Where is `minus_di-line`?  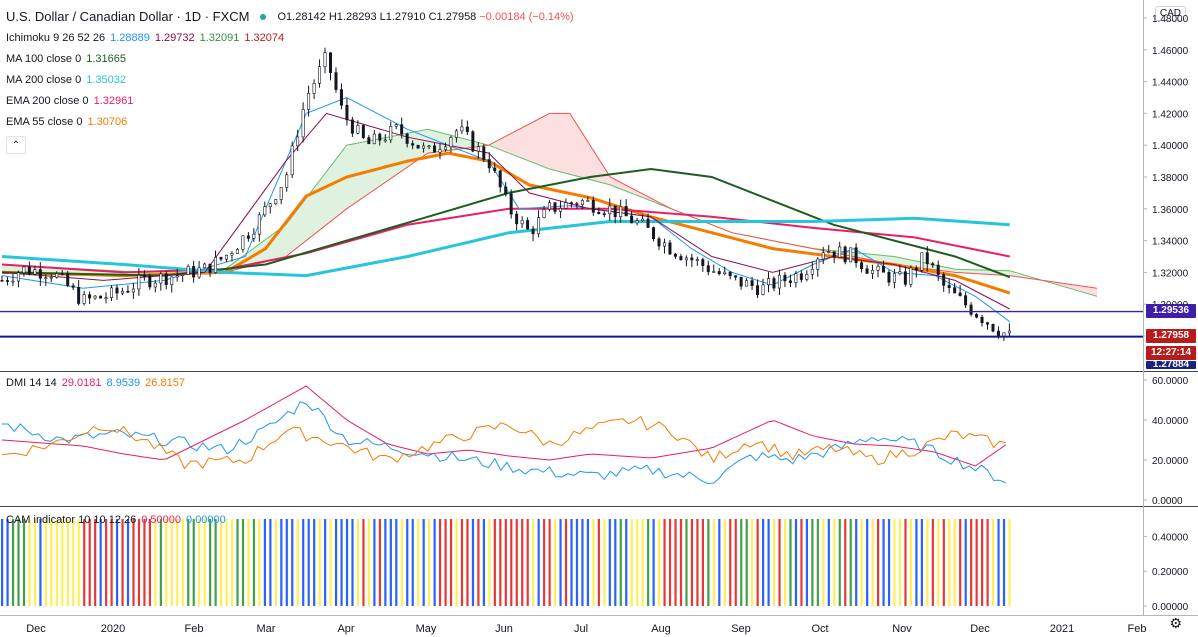 minus_di-line is located at coordinates (503, 442).